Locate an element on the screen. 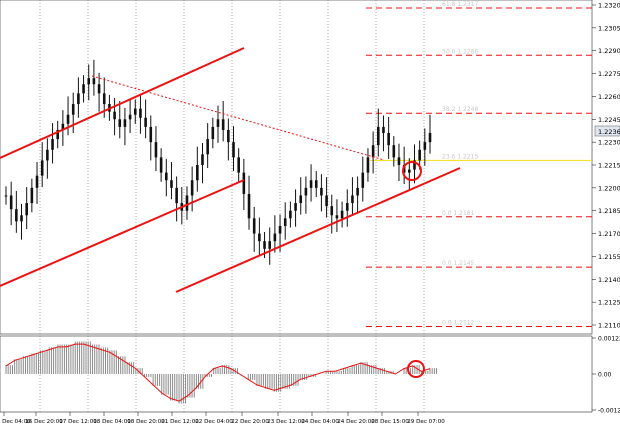 The image size is (620, 430). x-tick-label: 18 Dec 20:00 is located at coordinates (146, 422).